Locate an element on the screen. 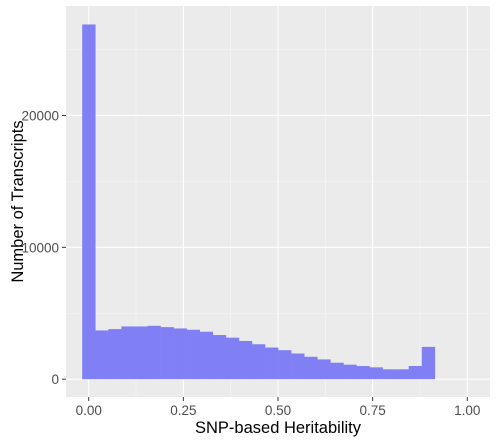 This screenshot has width=498, height=440. x-axis-title: SNP-based Heritability is located at coordinates (278, 428).